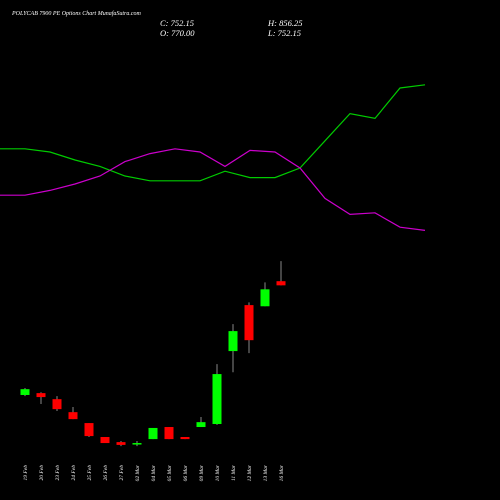 This screenshot has height=500, width=500. I want to click on x-tick-label: 20 Feb, so click(42, 473).